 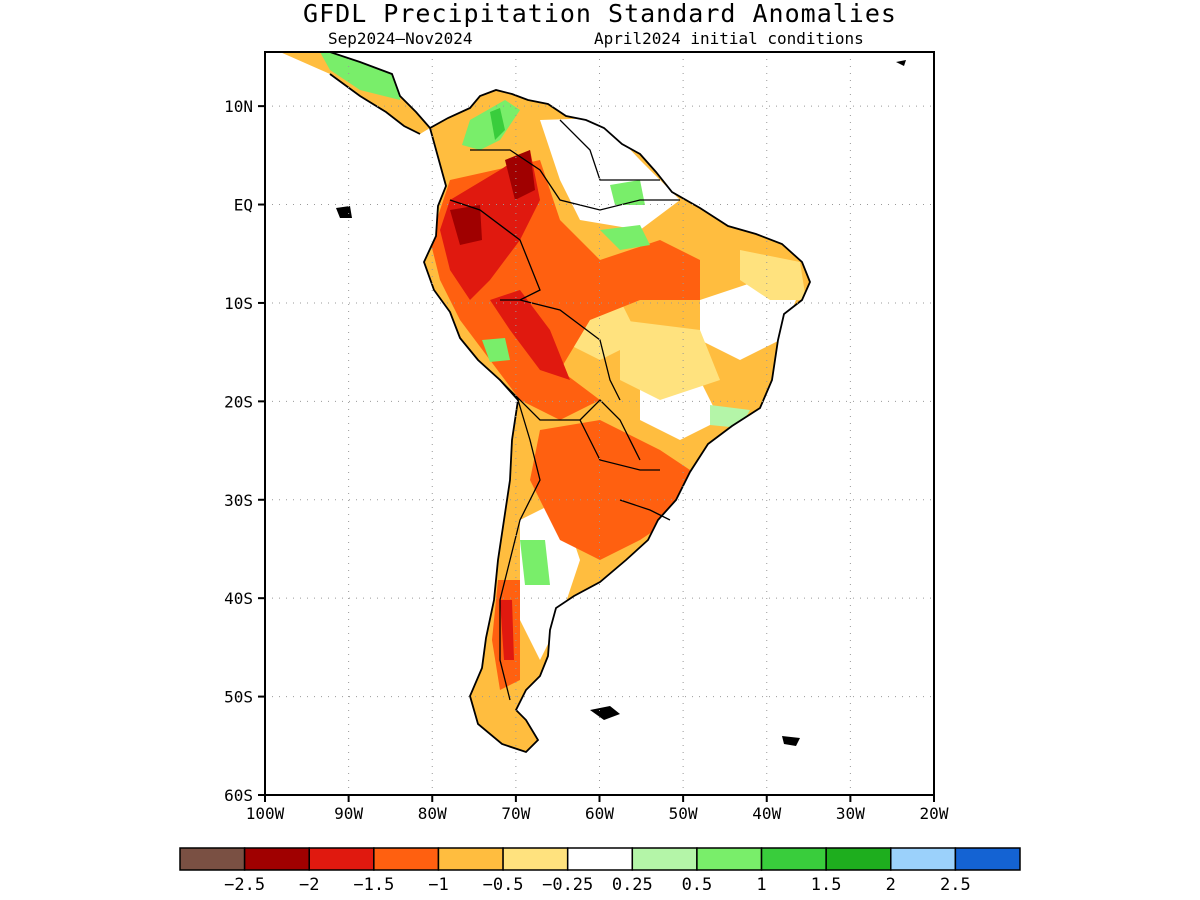 What do you see at coordinates (373, 885) in the screenshot?
I see `colorbar-label: −1.5` at bounding box center [373, 885].